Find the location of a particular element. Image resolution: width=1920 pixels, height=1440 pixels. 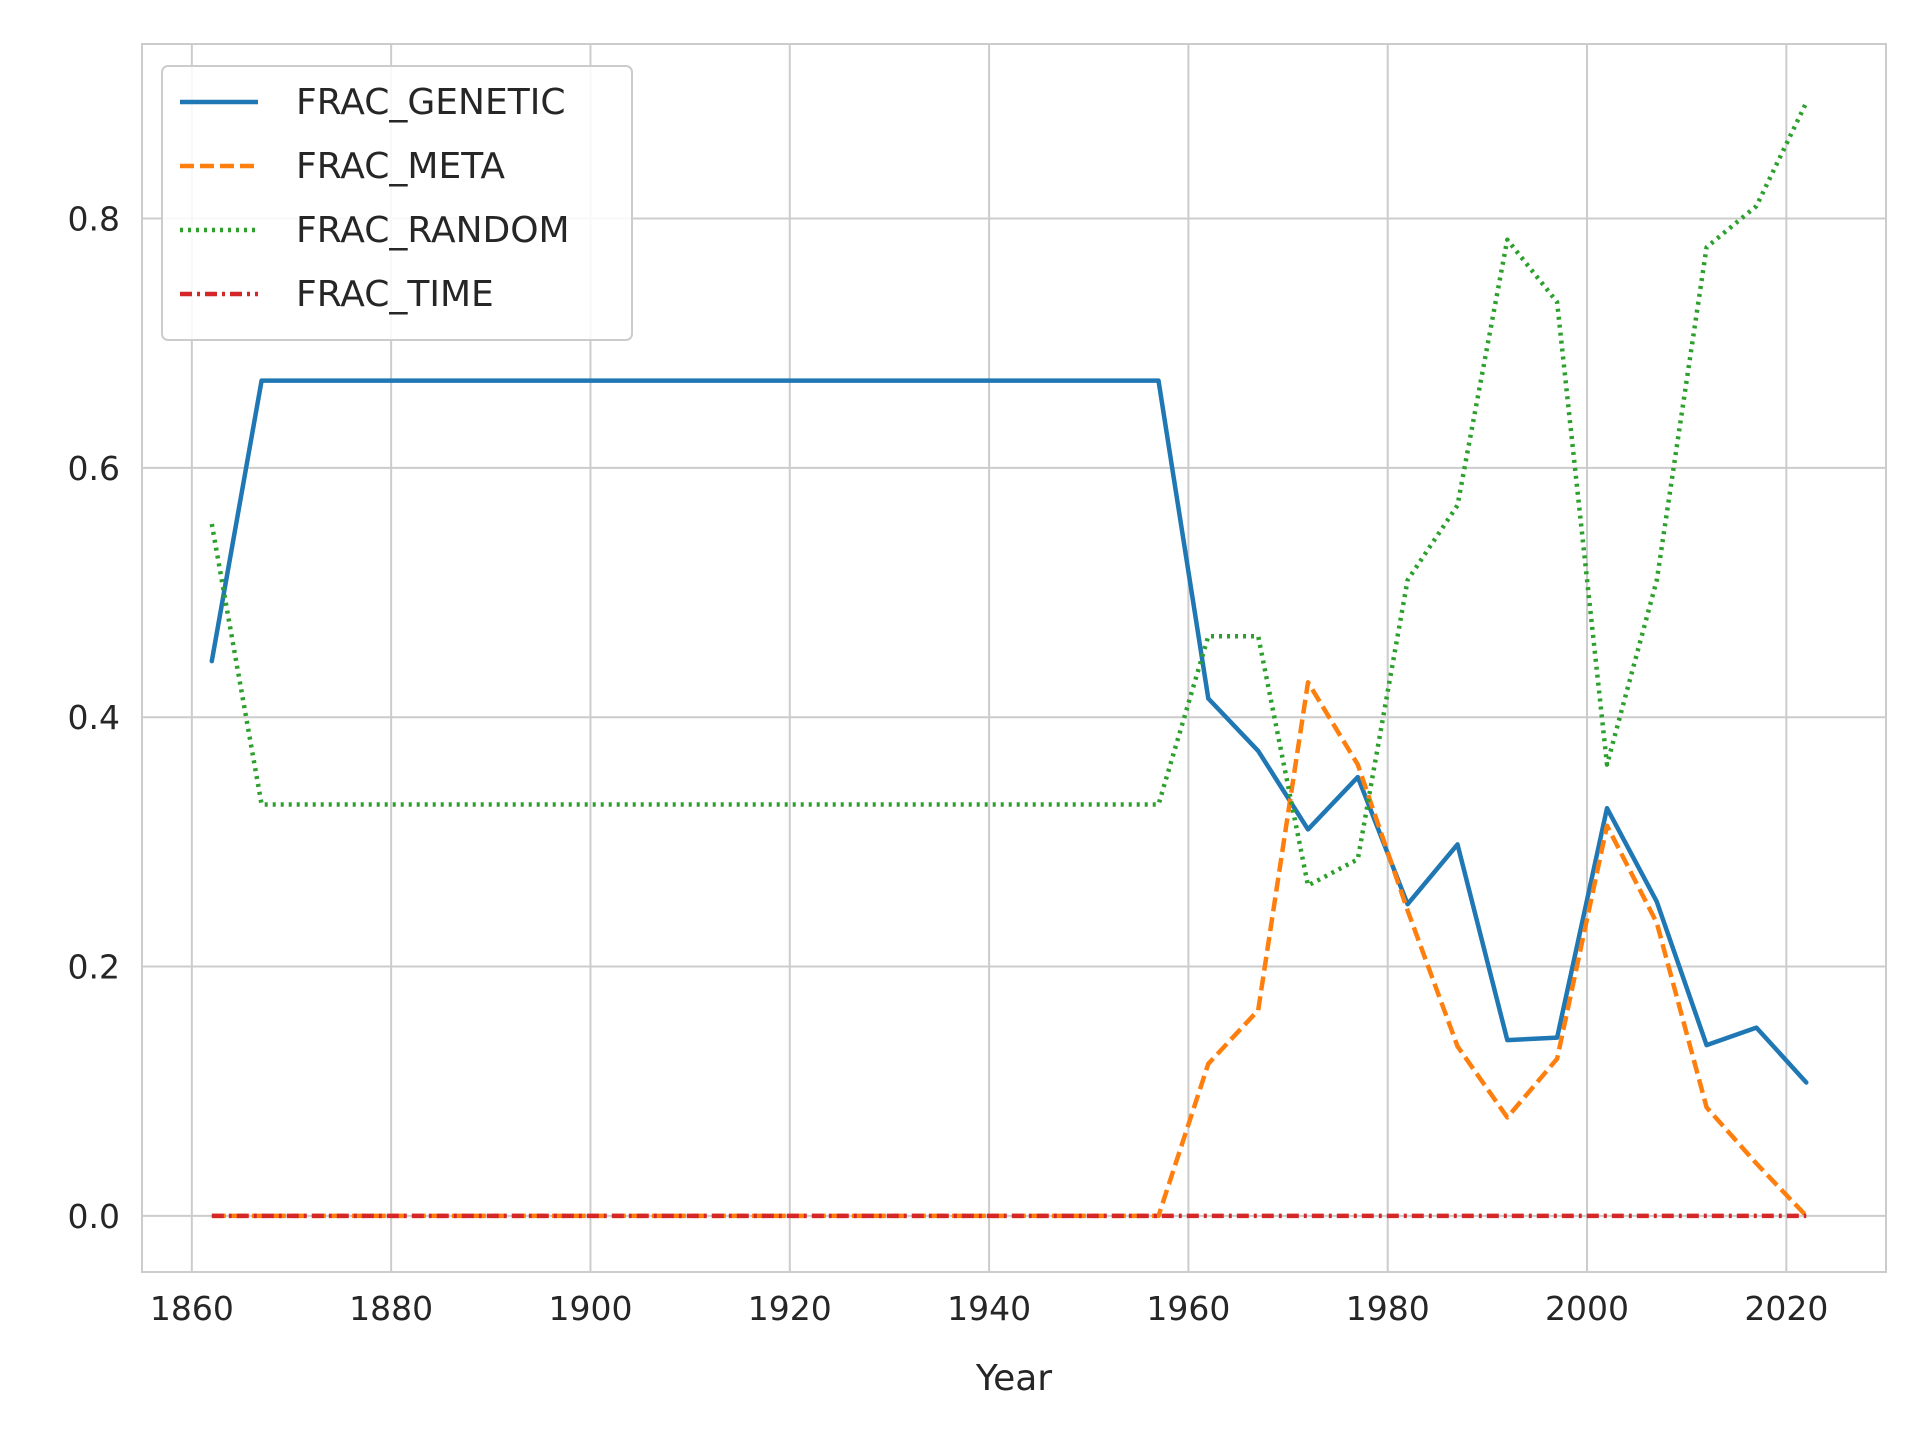

x-tick-label: 1920 is located at coordinates (790, 1308).